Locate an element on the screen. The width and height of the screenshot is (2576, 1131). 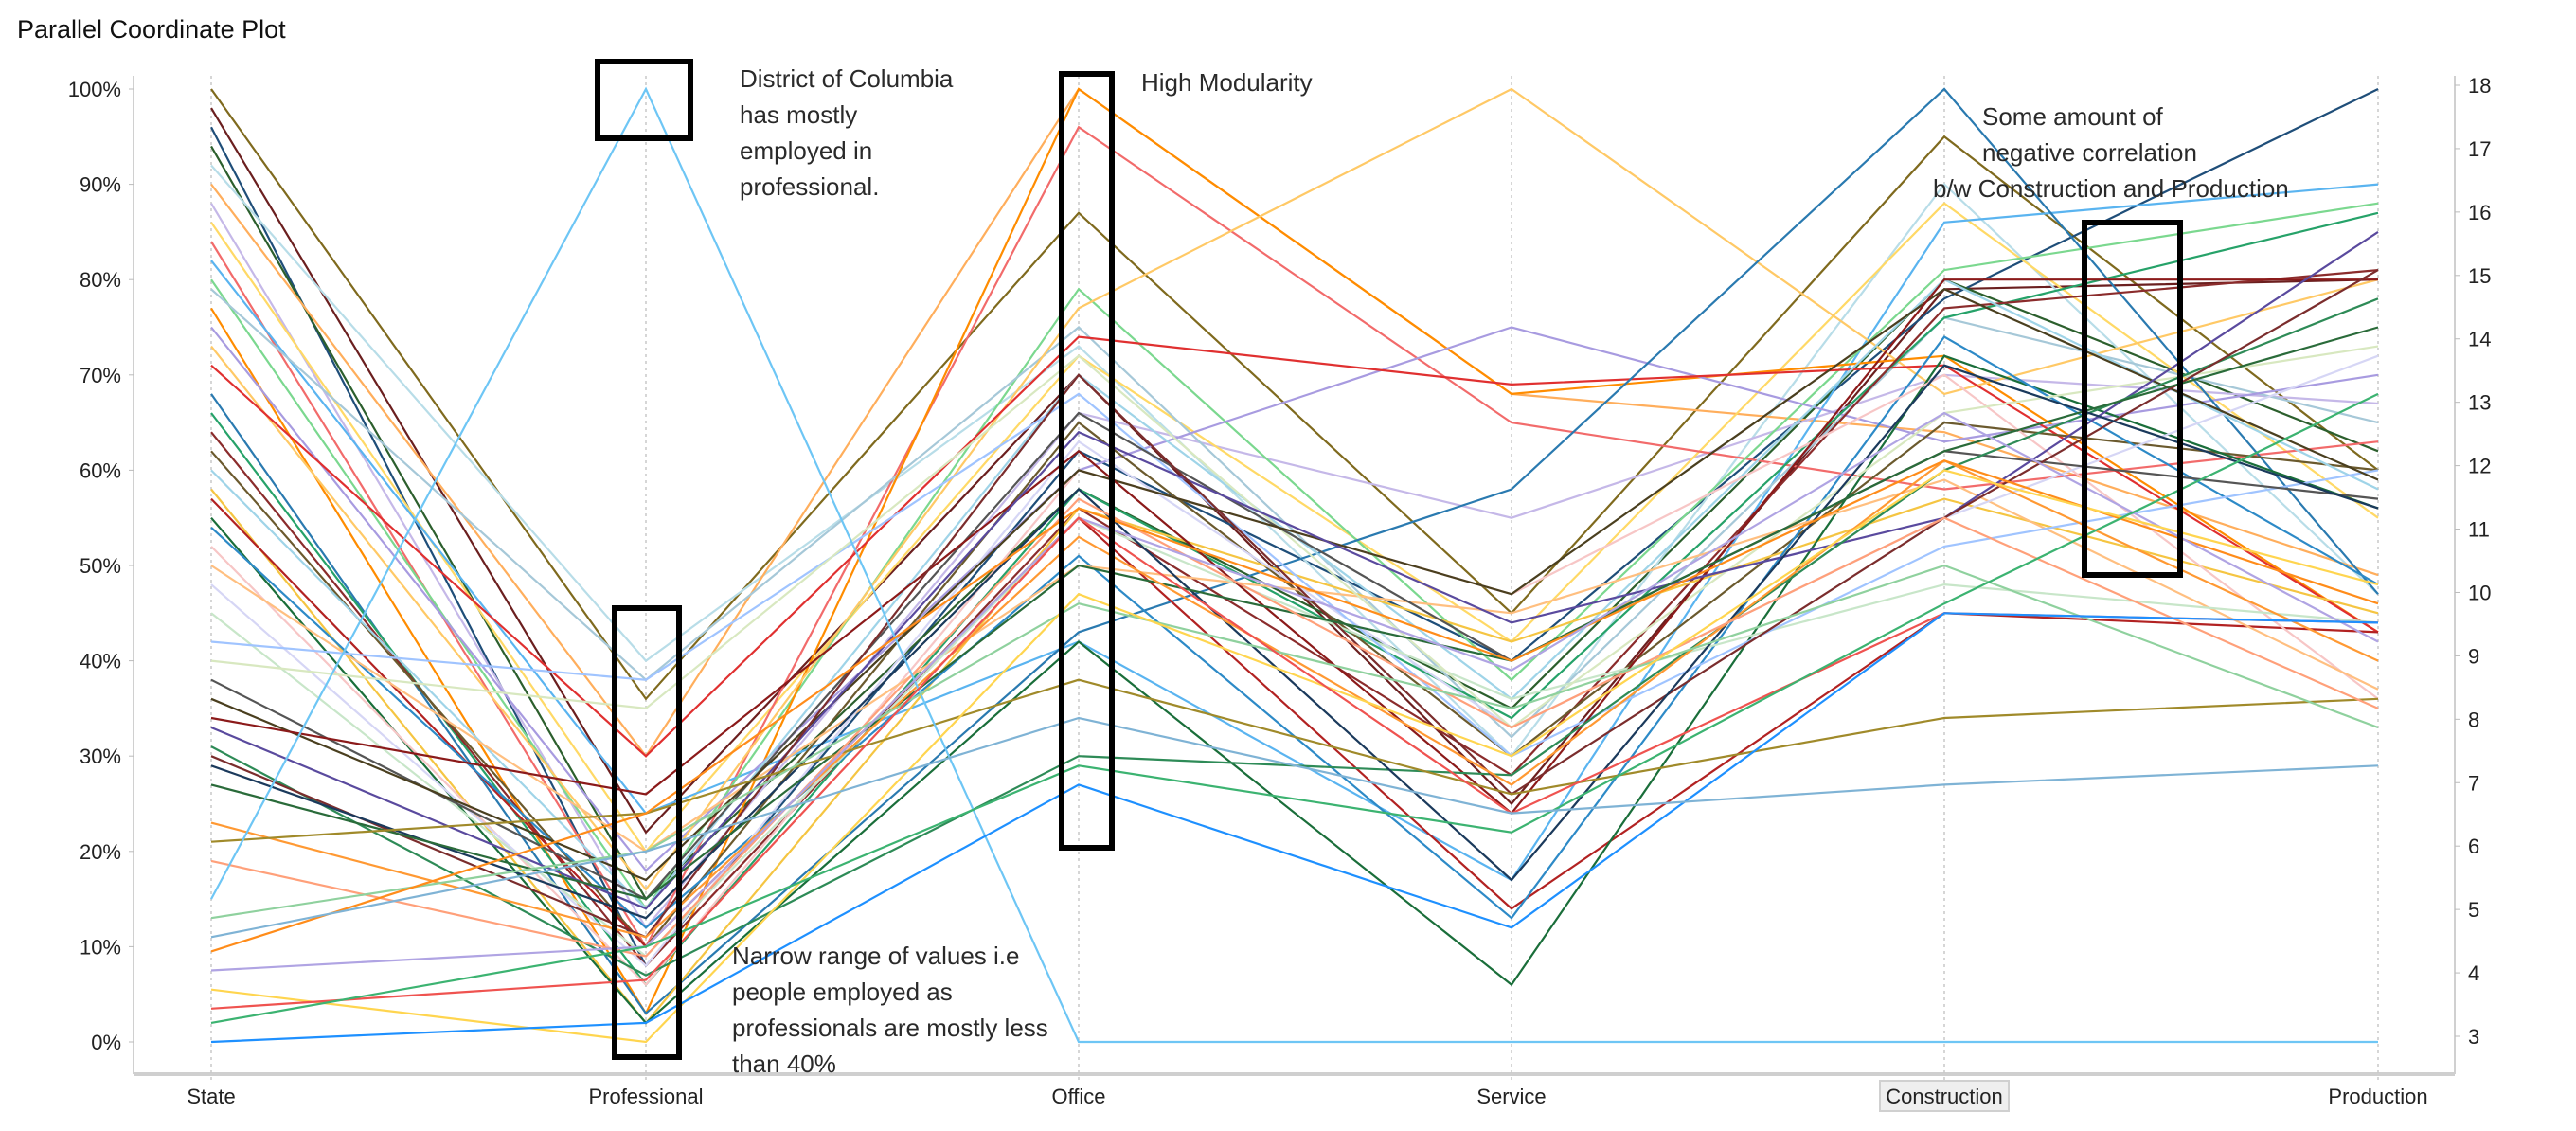
right-tick-label: 12 is located at coordinates (2479, 466).